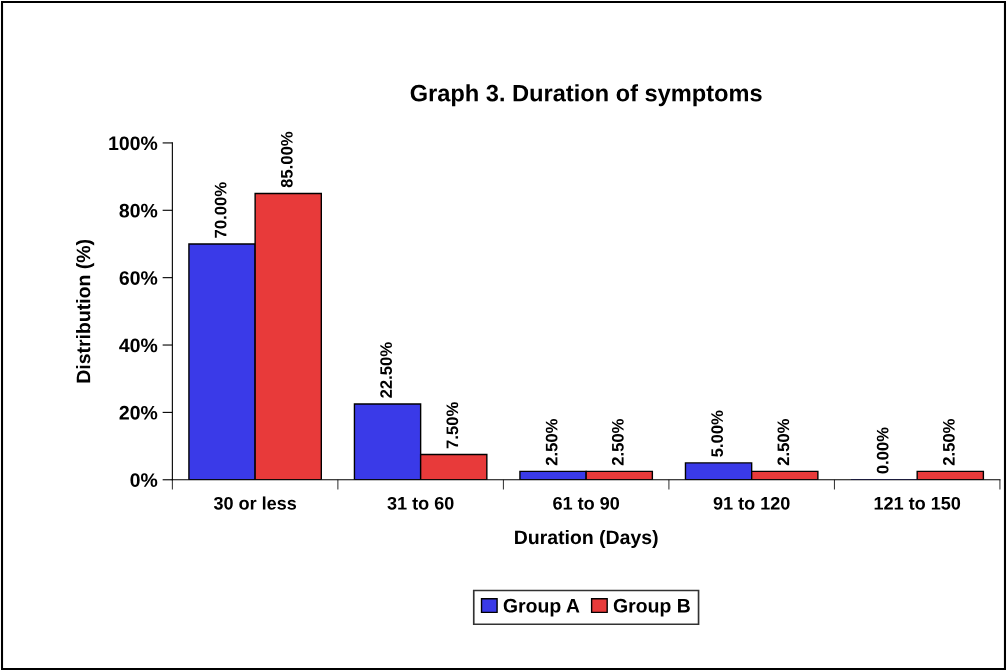 The width and height of the screenshot is (1008, 671). Describe the element at coordinates (138, 345) in the screenshot. I see `y-tick-label: 40%` at that location.